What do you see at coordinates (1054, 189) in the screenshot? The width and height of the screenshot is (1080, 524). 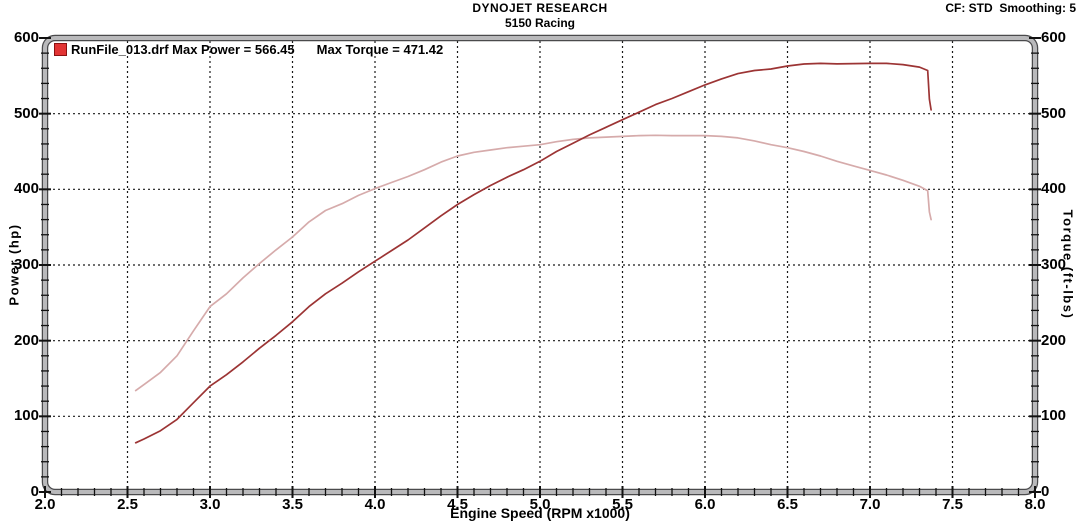 I see `y-tick-label-right: 400` at bounding box center [1054, 189].